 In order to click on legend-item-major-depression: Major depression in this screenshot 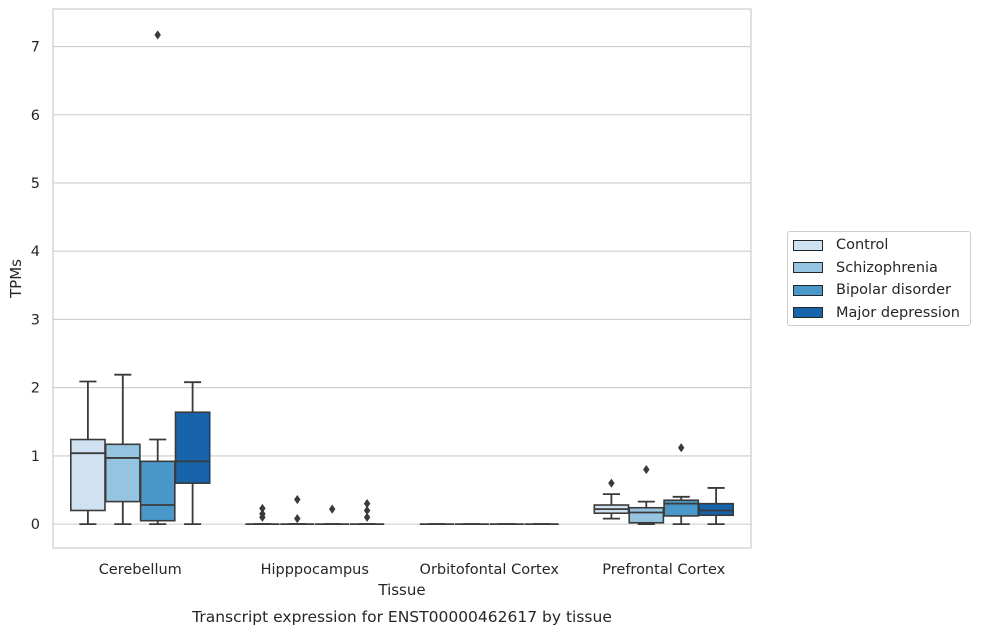, I will do `click(876, 313)`.